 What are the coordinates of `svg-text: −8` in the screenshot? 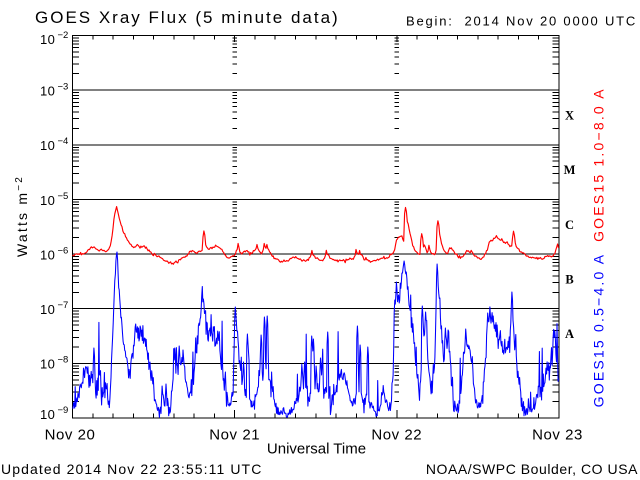 It's located at (63, 360).